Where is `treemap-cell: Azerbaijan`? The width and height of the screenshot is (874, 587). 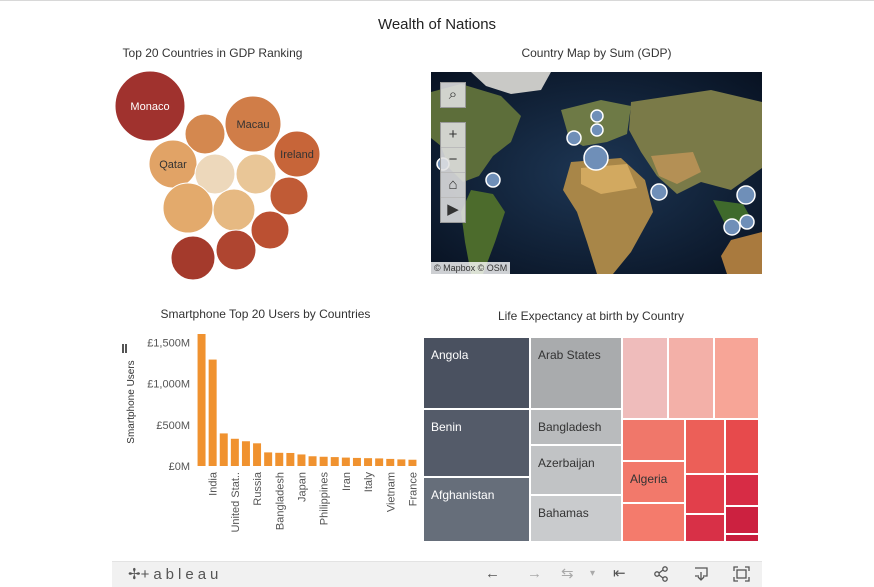
treemap-cell: Azerbaijan is located at coordinates (576, 470).